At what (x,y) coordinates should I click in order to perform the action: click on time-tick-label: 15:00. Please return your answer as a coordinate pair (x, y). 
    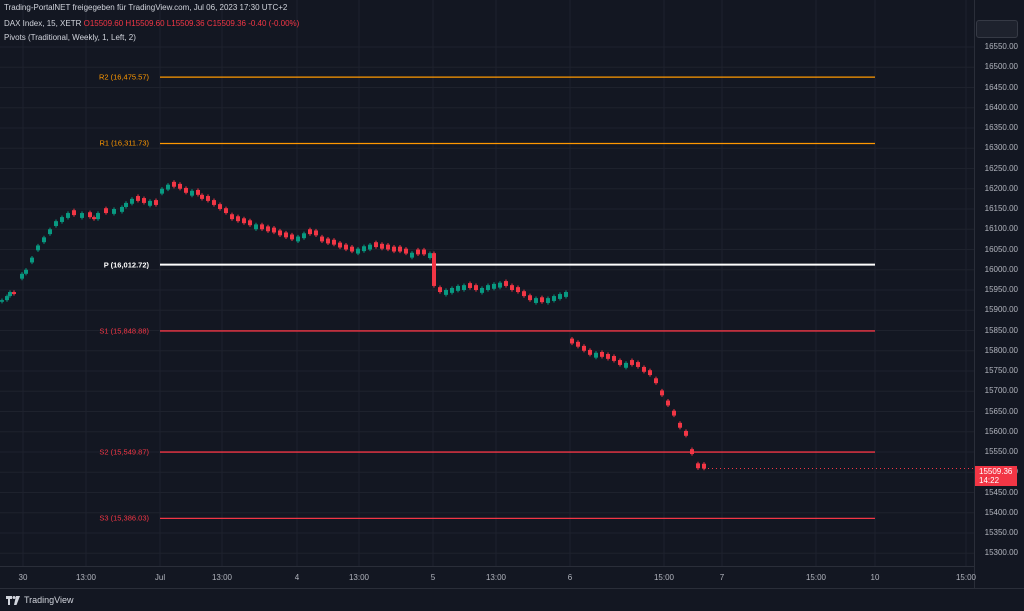
    Looking at the image, I should click on (816, 577).